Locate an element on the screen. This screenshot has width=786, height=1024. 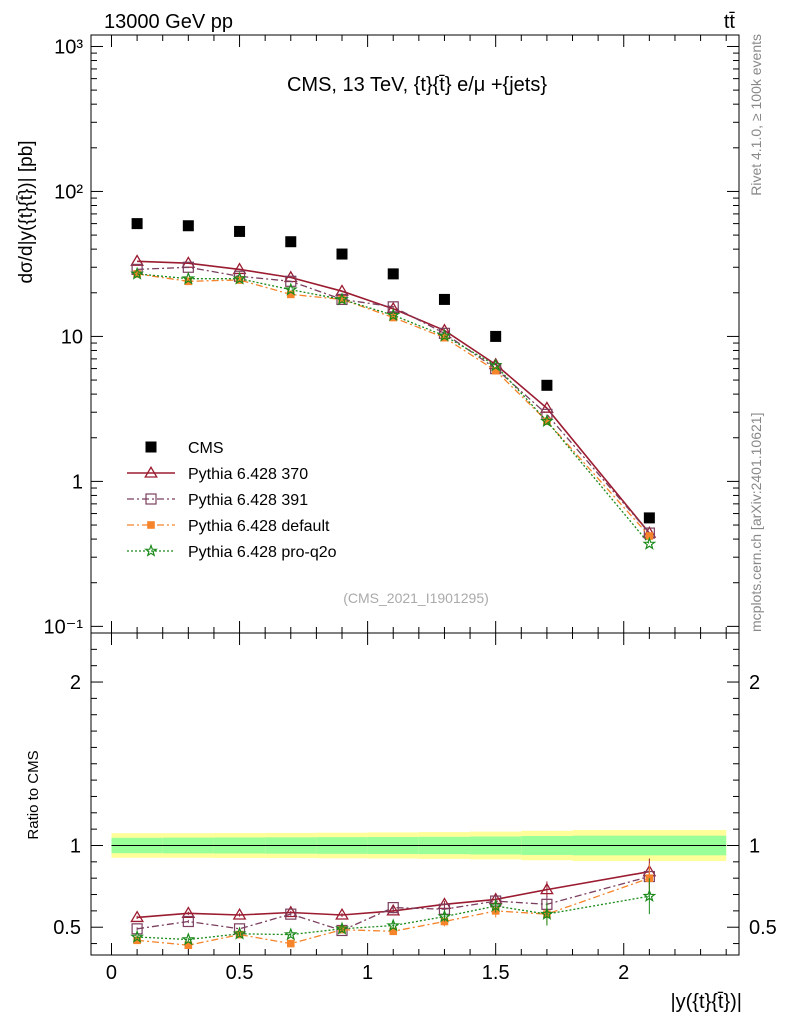
ratio-y-tick-label: 0.5 is located at coordinates (67, 928).